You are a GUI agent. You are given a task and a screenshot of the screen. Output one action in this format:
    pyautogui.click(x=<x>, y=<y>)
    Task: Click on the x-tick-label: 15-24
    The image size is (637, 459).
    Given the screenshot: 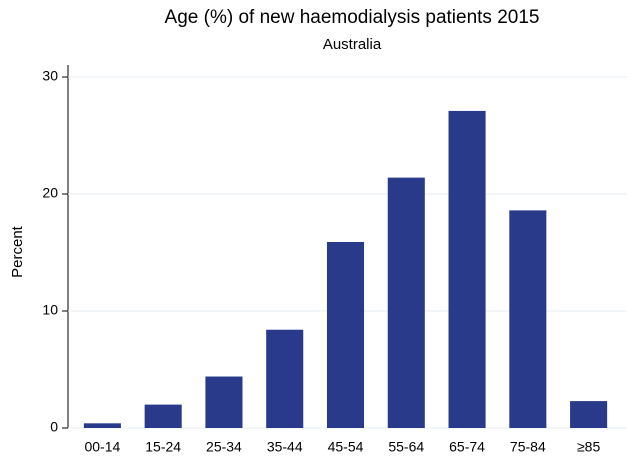 What is the action you would take?
    pyautogui.click(x=163, y=447)
    